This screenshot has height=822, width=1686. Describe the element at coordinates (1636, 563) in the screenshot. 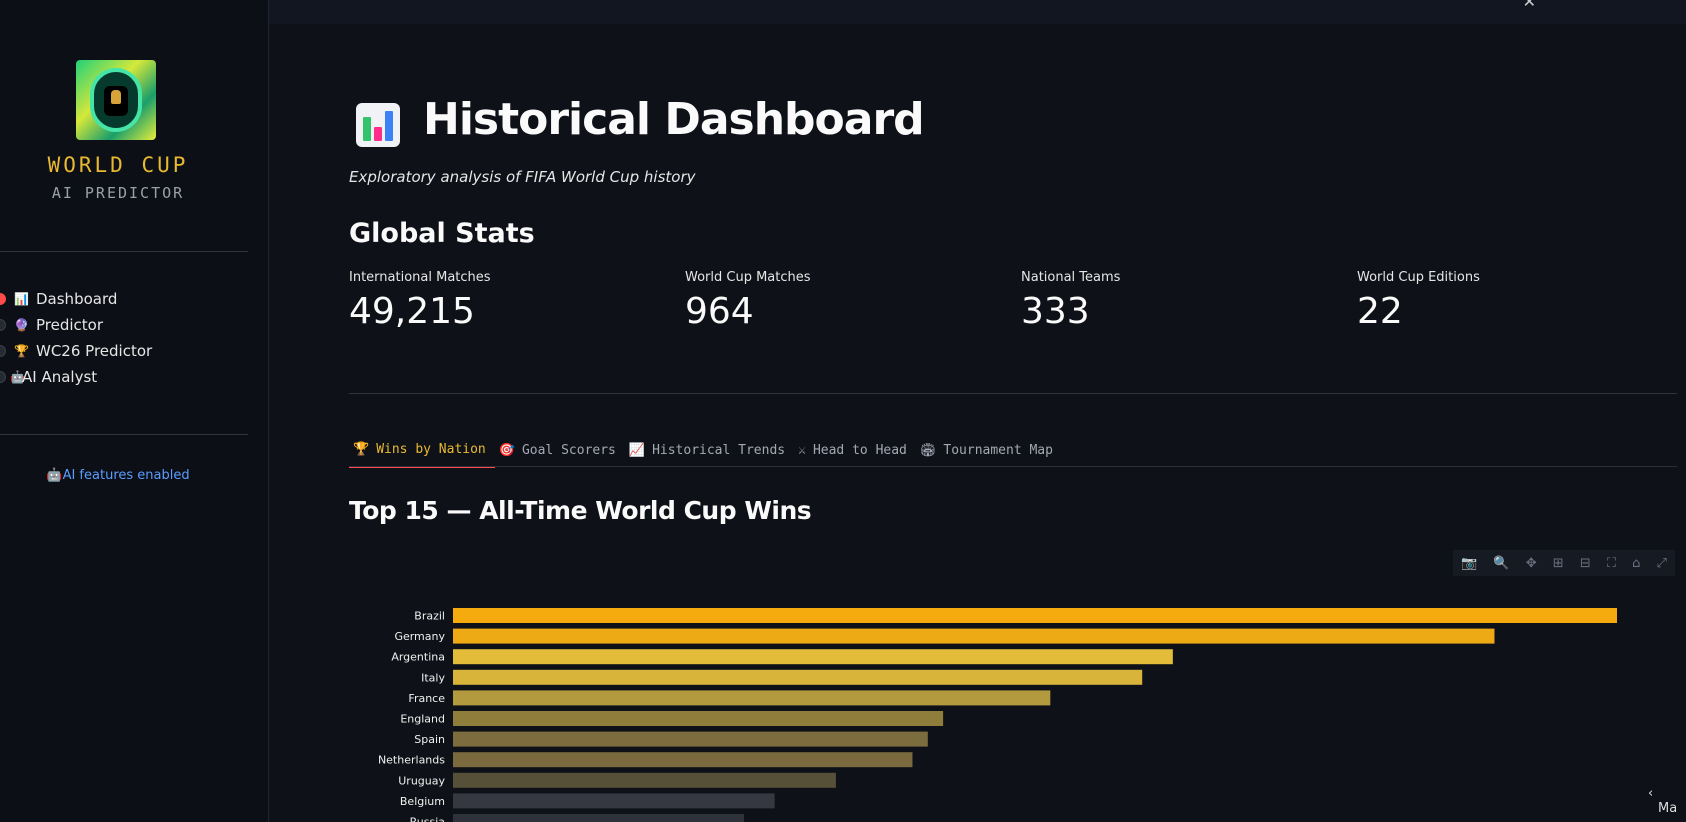

I see `home-icon: ⌂` at that location.